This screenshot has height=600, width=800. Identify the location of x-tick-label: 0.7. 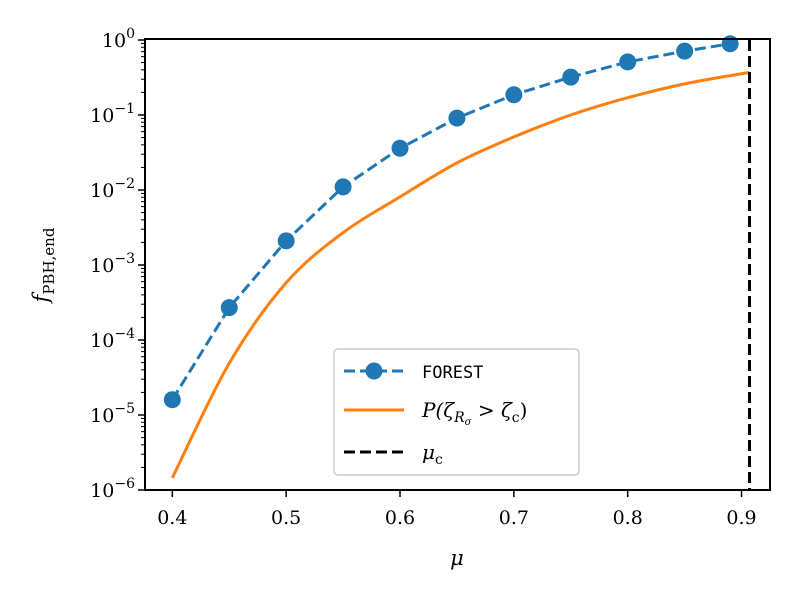
(514, 518).